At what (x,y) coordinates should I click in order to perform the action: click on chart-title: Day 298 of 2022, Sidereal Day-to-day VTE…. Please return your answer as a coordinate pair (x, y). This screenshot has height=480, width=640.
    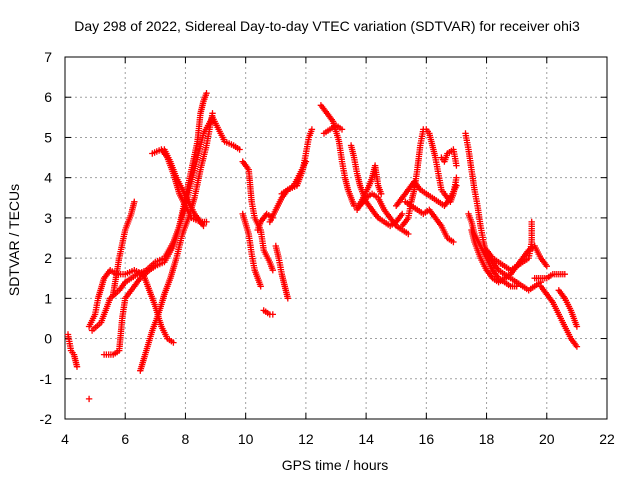
    Looking at the image, I should click on (327, 26).